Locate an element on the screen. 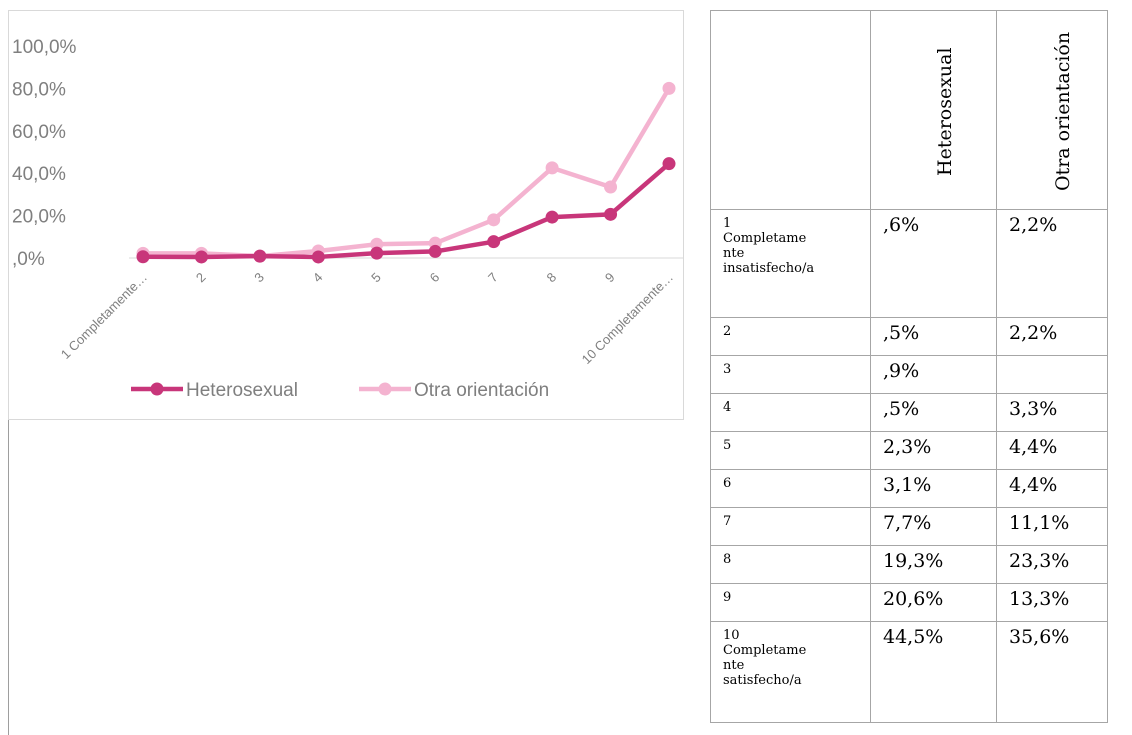 This screenshot has height=735, width=1132. row-label: 8 is located at coordinates (790, 564).